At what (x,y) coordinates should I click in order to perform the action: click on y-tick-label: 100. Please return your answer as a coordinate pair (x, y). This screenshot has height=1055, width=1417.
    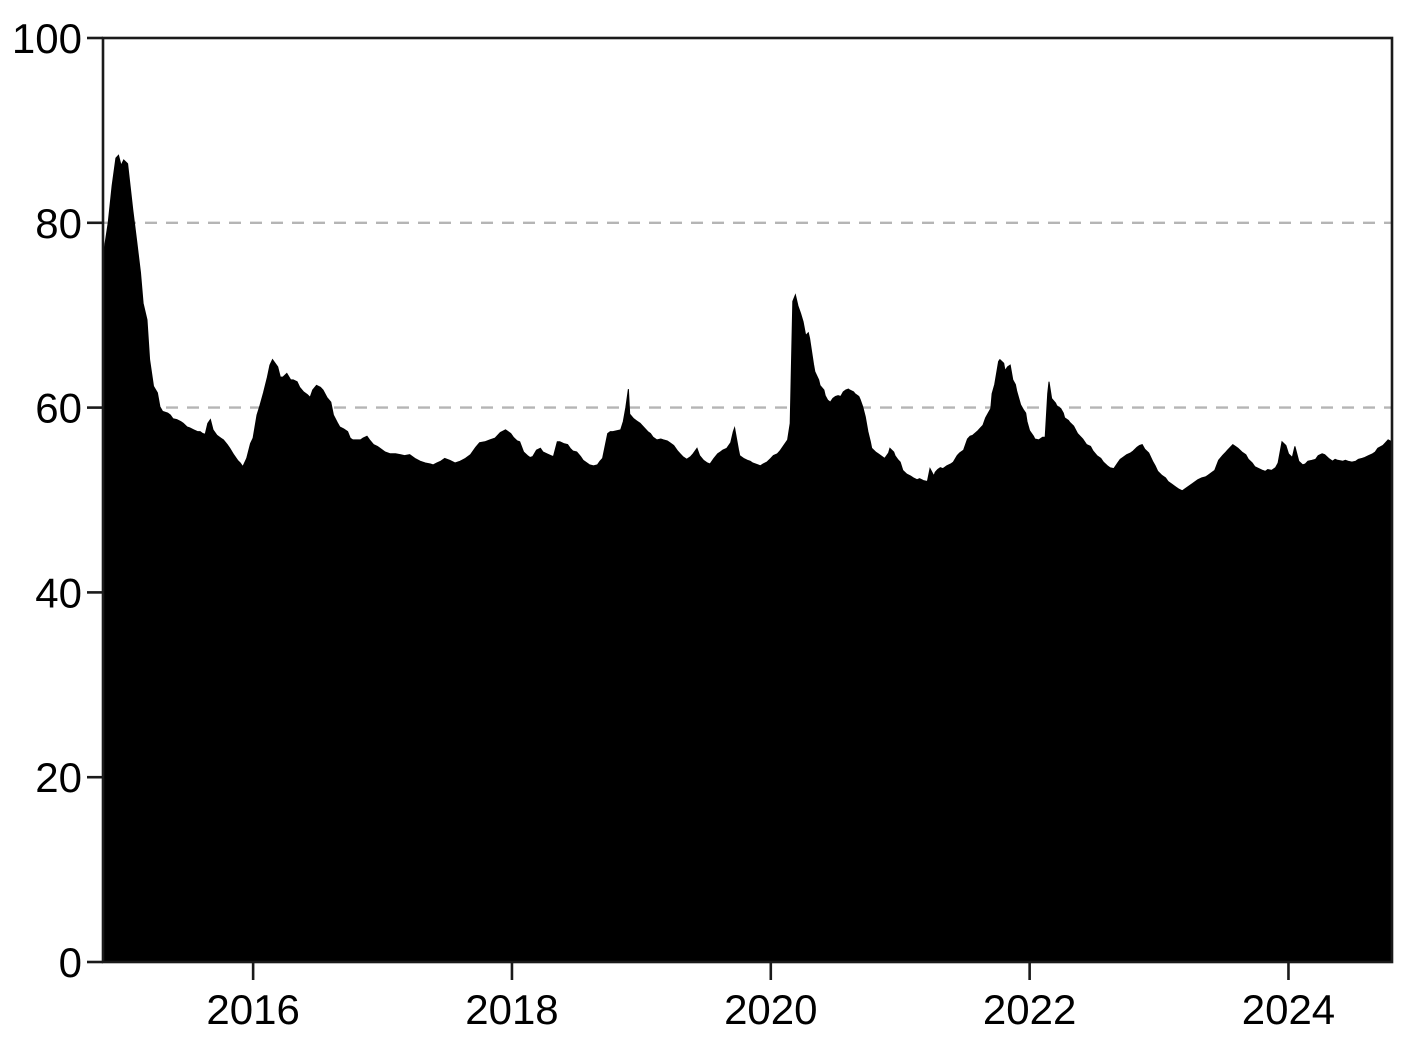
    Looking at the image, I should click on (47, 38).